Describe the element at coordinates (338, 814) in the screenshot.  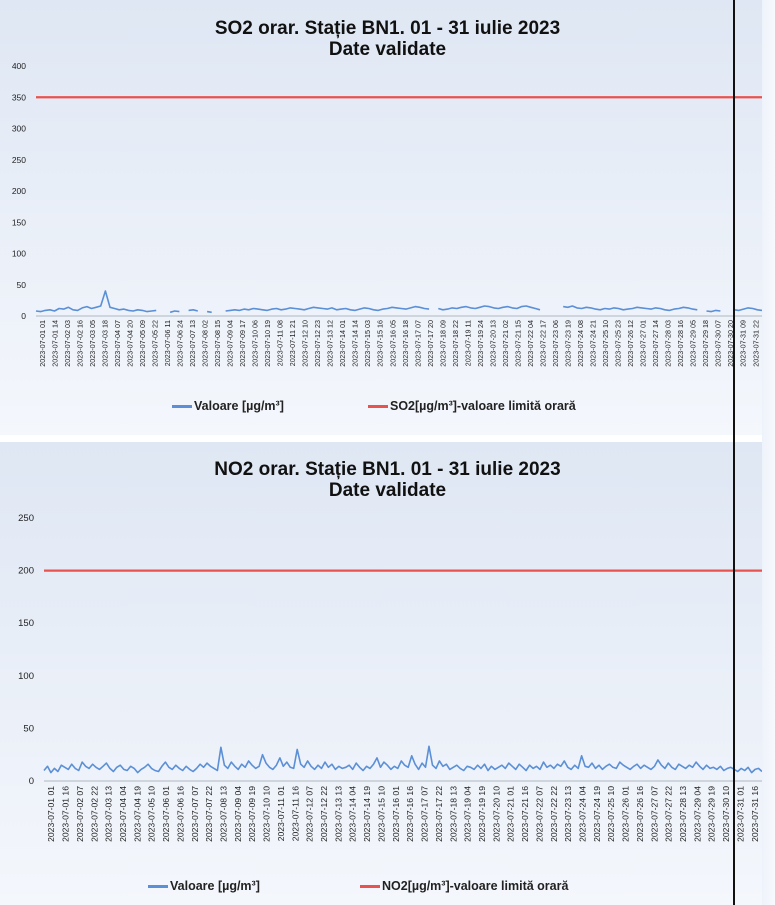
I see `x-tick-label: 2023-07-13 13` at that location.